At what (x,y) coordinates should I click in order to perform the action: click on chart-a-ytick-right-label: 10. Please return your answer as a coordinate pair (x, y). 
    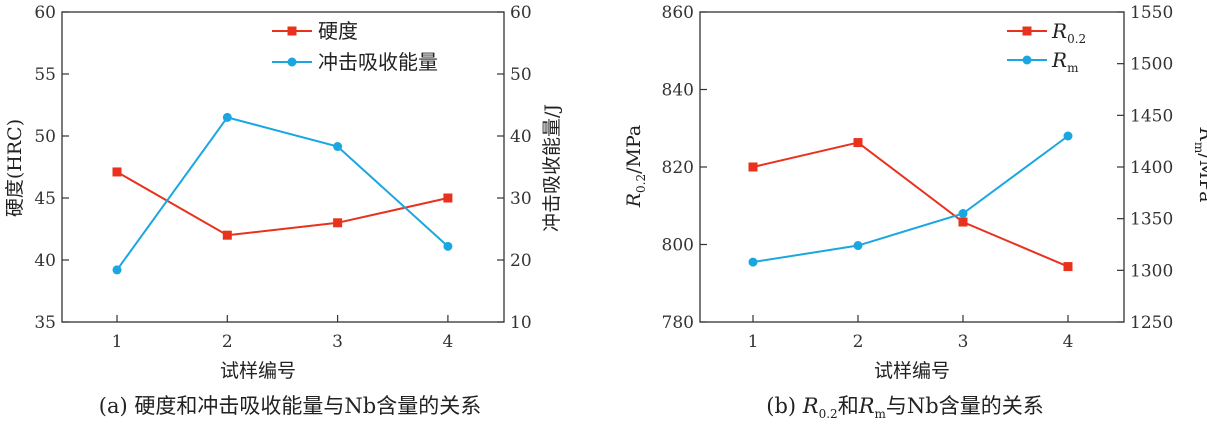
    Looking at the image, I should click on (521, 323).